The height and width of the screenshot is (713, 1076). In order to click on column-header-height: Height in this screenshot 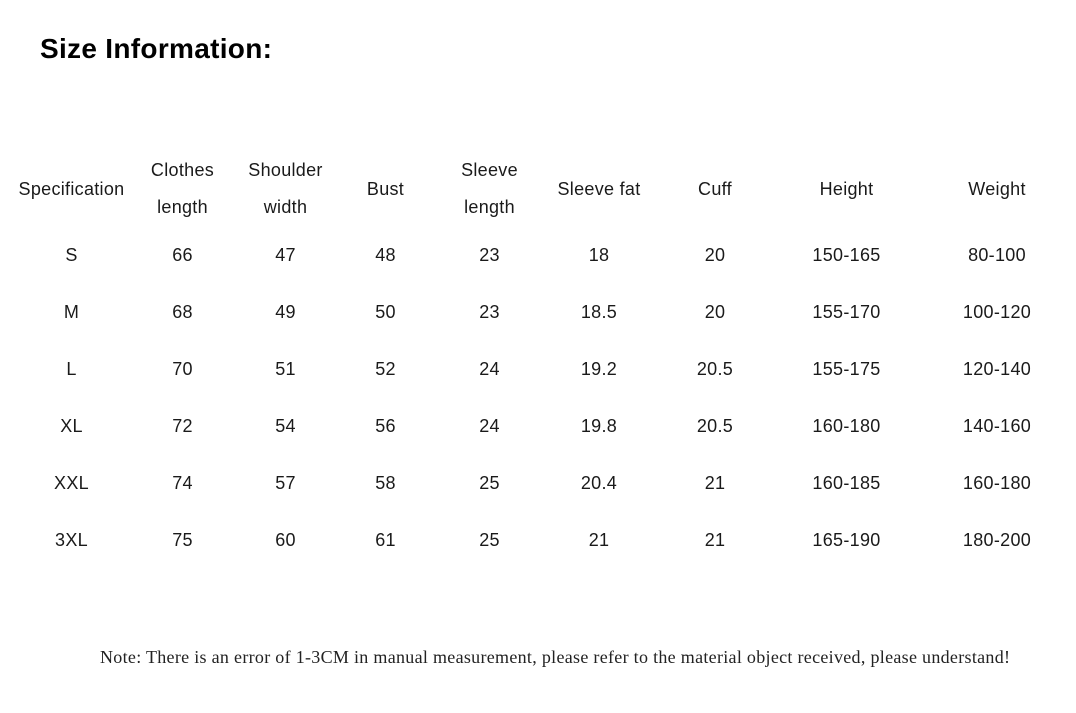, I will do `click(846, 189)`.